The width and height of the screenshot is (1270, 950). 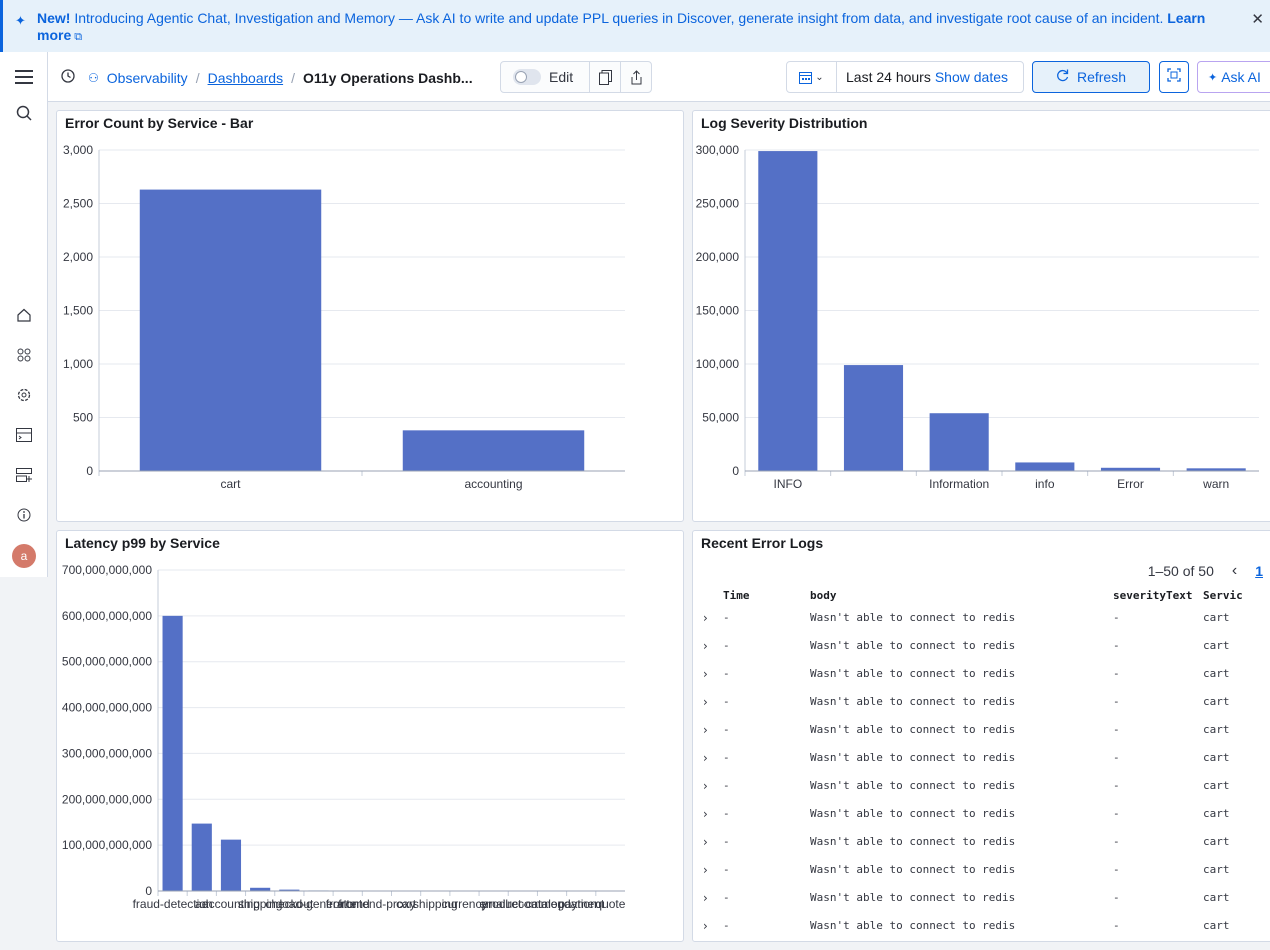 What do you see at coordinates (107, 708) in the screenshot?
I see `y-tick-label: 400,000,000,000` at bounding box center [107, 708].